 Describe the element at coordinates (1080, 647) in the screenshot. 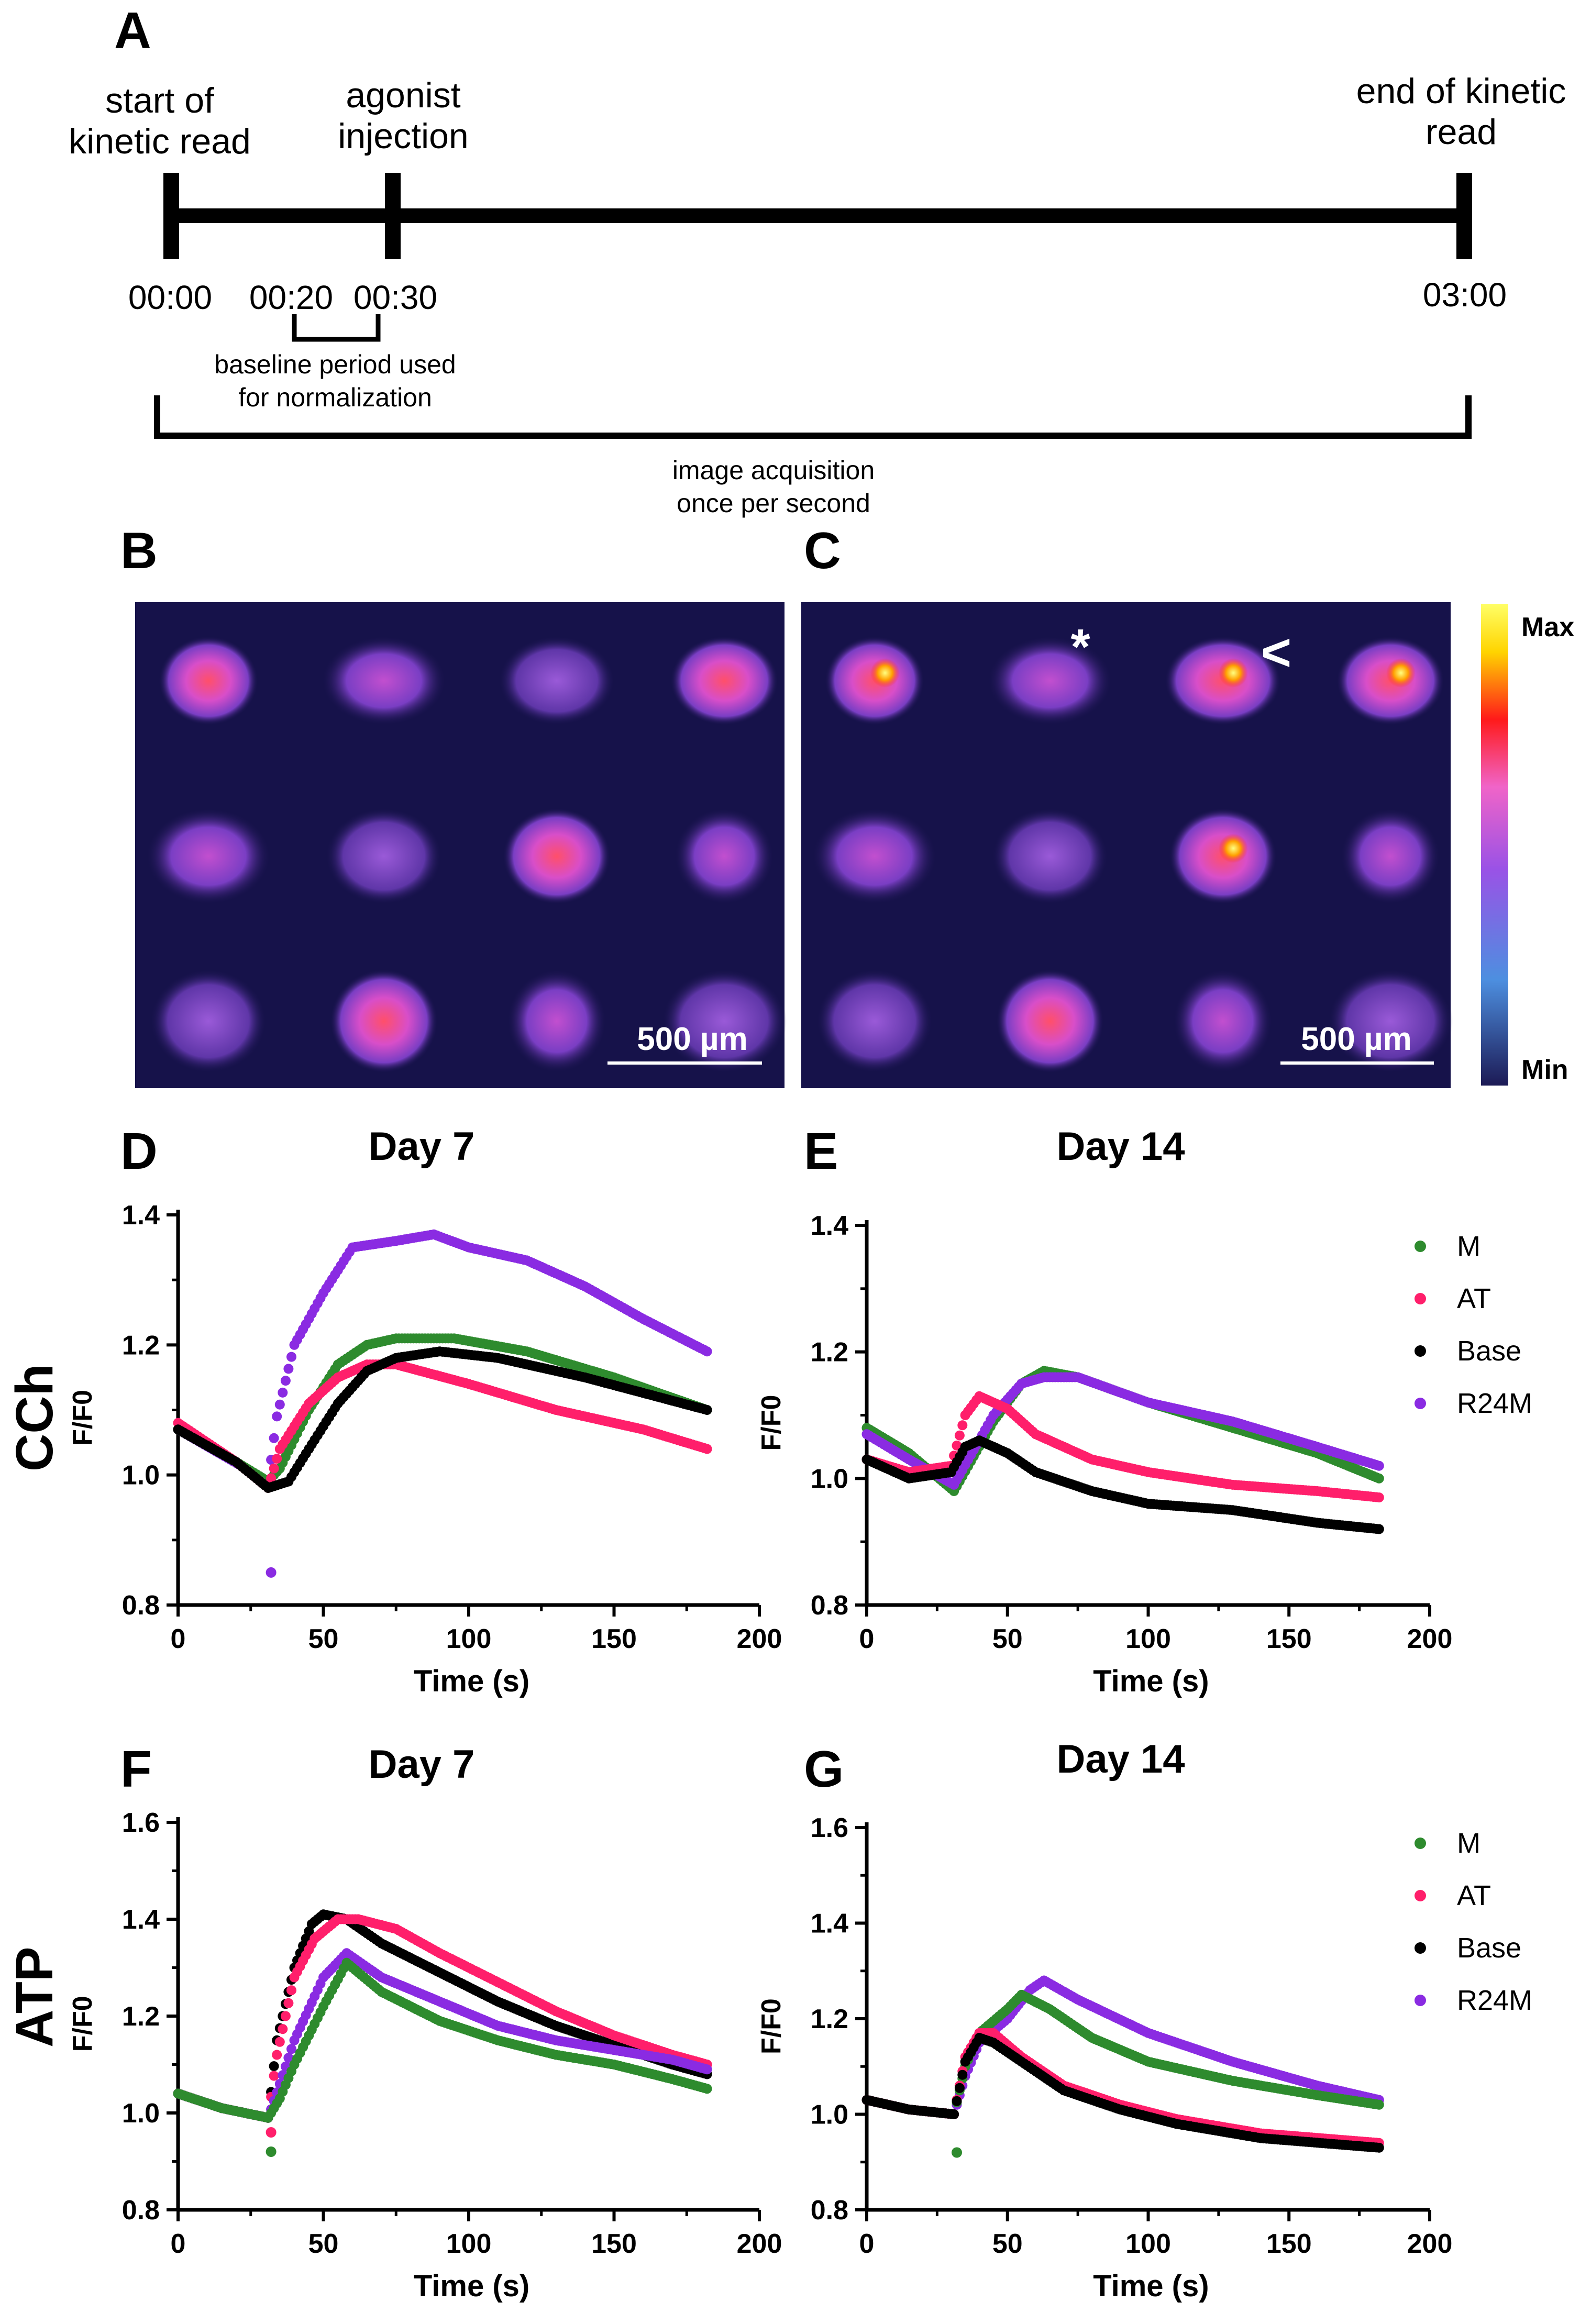

I see `asterisk-marker: *` at that location.